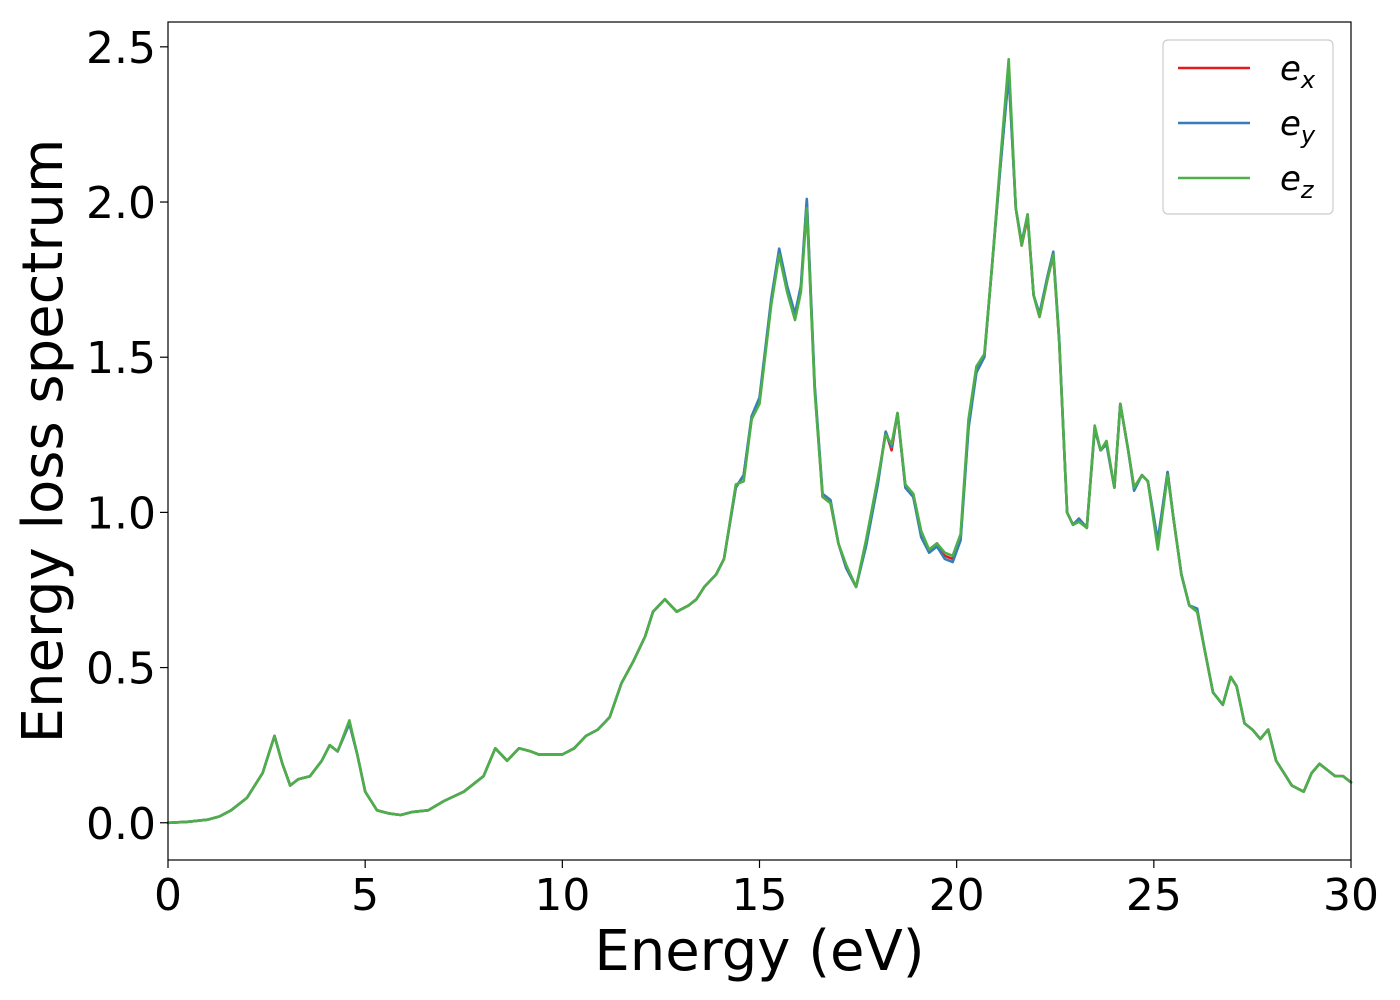 This screenshot has width=1400, height=1000. I want to click on x-tick-label: 0, so click(168, 895).